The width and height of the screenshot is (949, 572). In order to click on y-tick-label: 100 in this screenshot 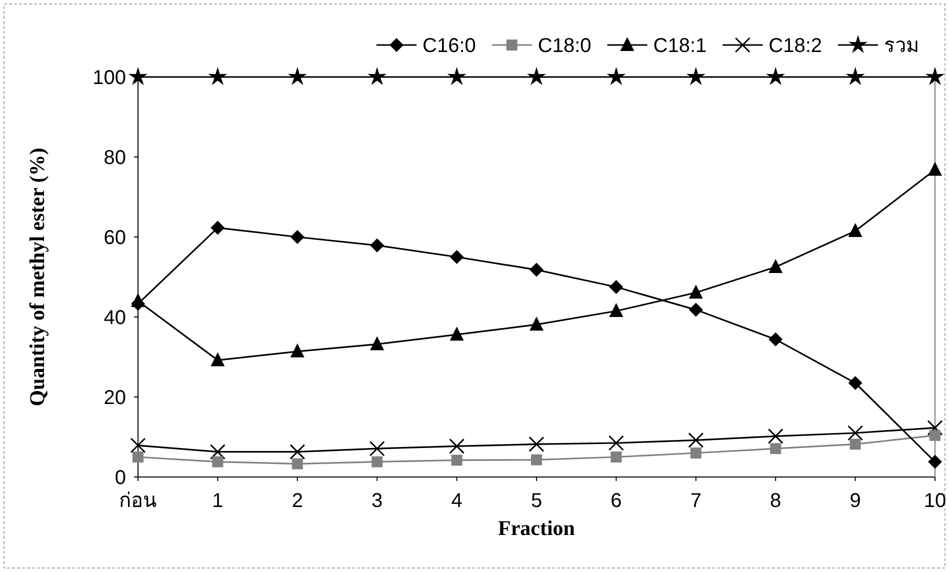, I will do `click(109, 78)`.